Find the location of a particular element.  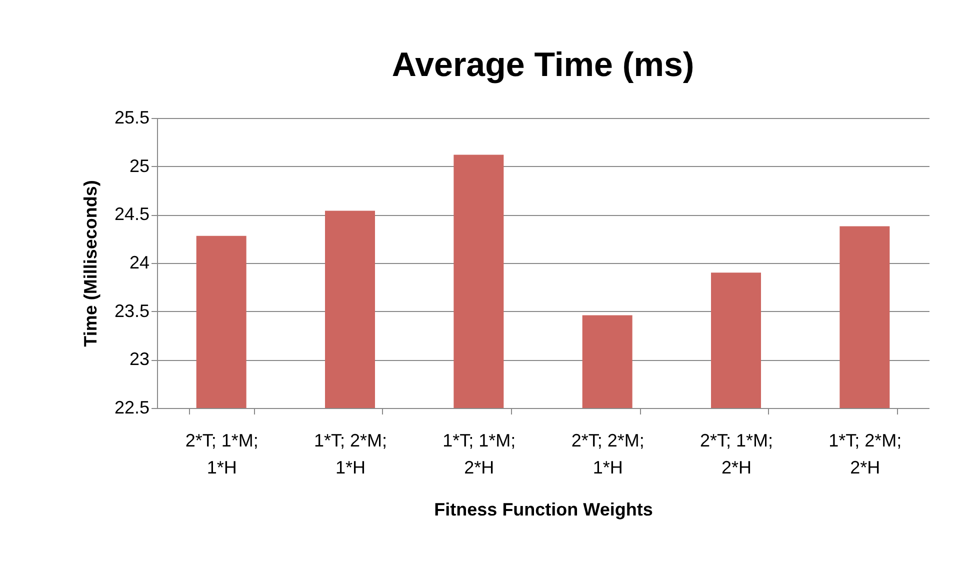

x-axis-title: Fitness Function Weights is located at coordinates (543, 510).